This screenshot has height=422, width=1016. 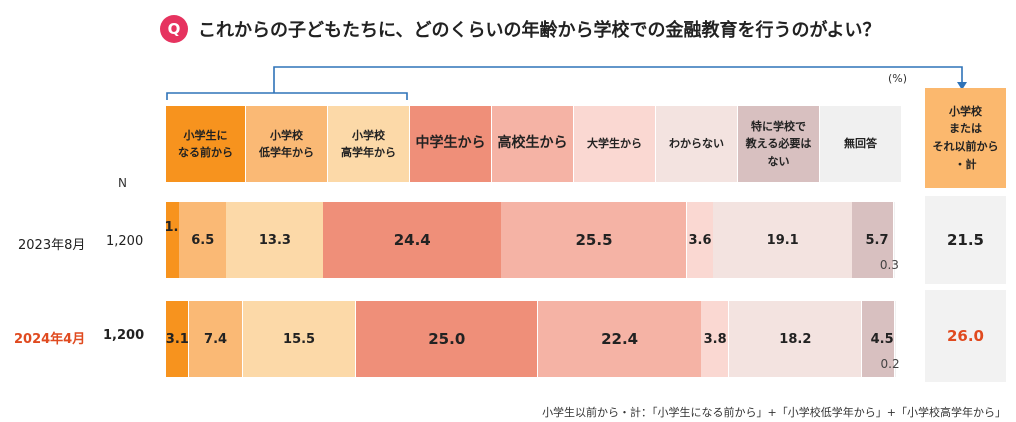 I want to click on data-label-0-8: 0.3, so click(x=889, y=265).